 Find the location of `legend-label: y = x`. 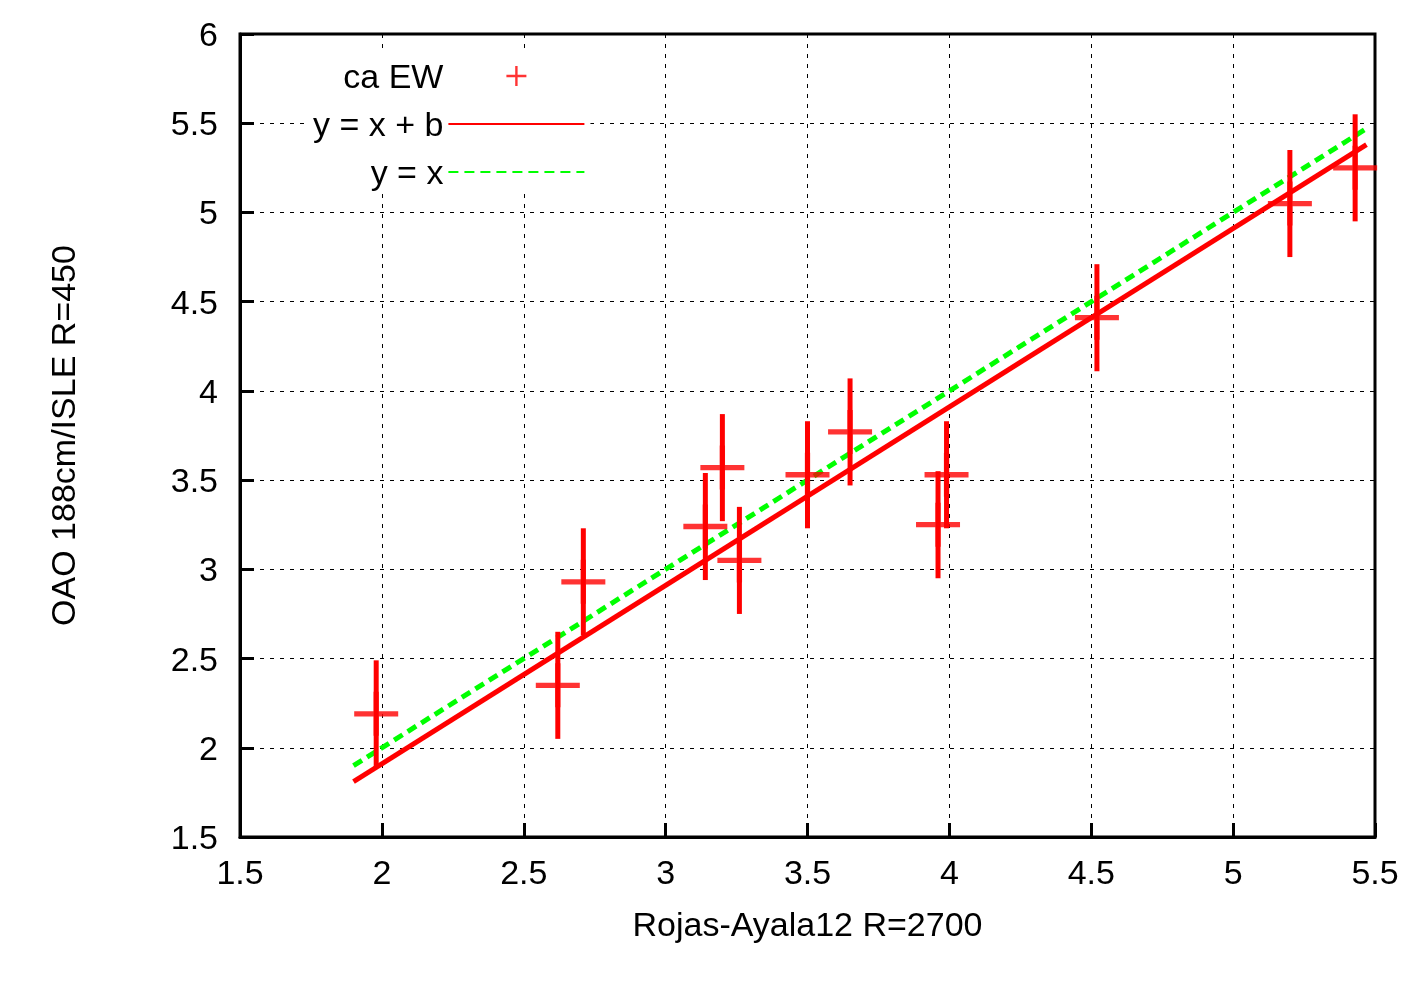

legend-label: y = x is located at coordinates (407, 172).